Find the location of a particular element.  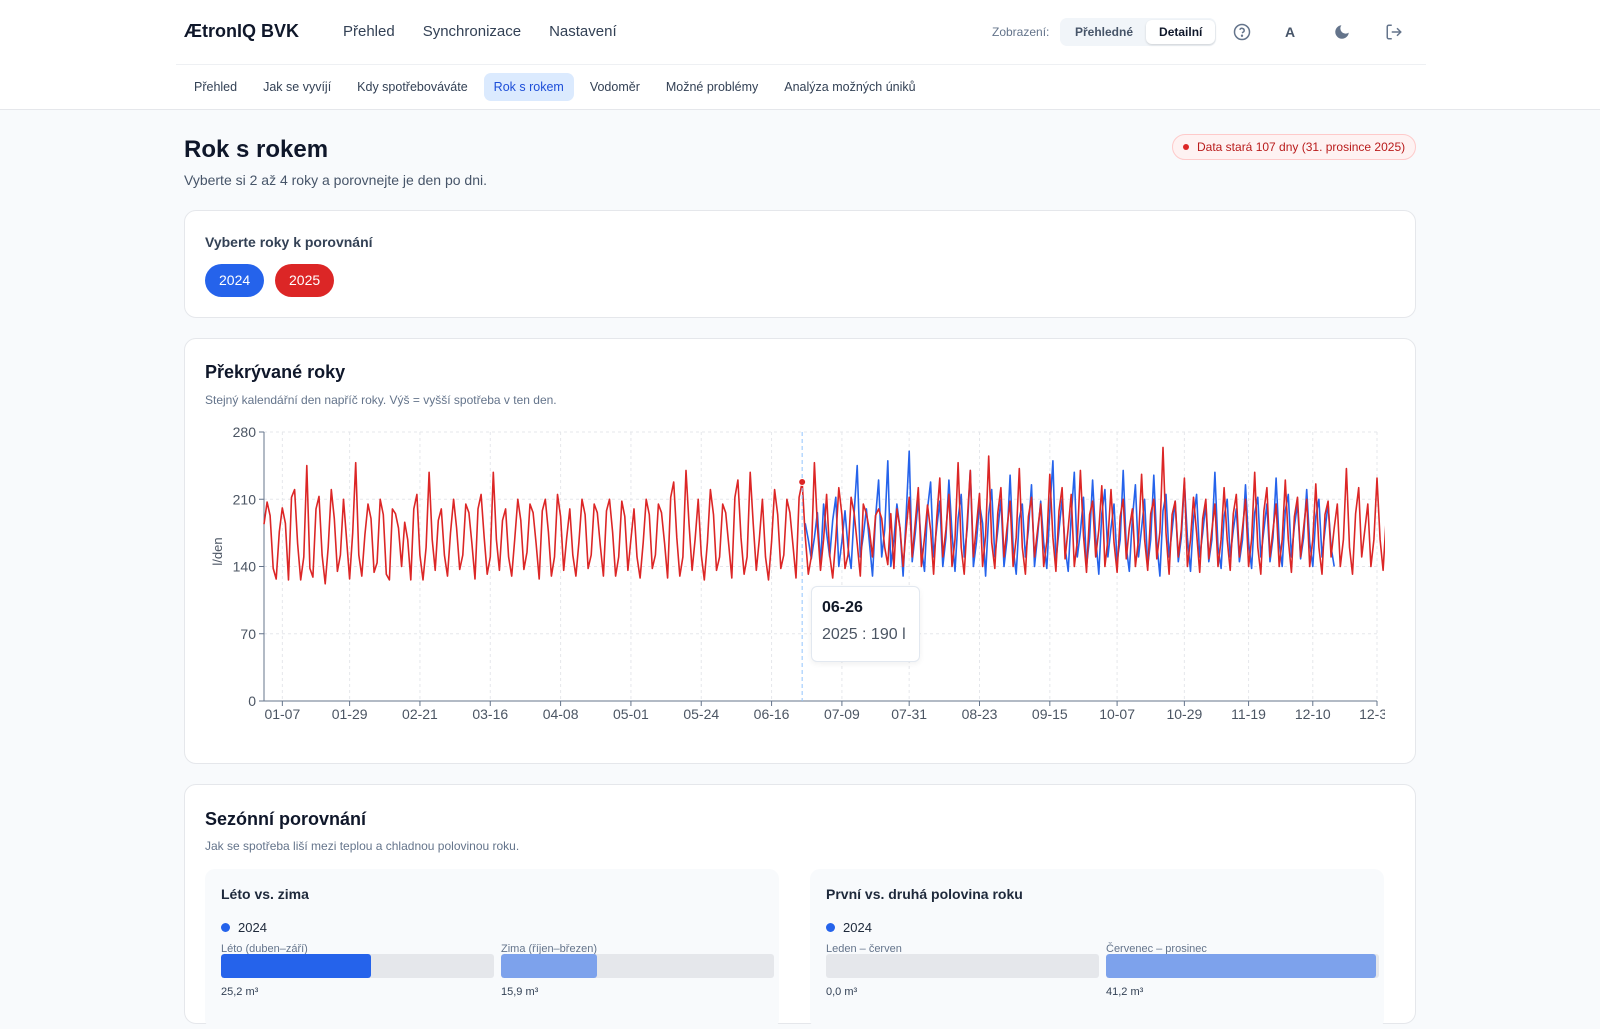

view-mode-label: Zobrazení: is located at coordinates (1021, 32).